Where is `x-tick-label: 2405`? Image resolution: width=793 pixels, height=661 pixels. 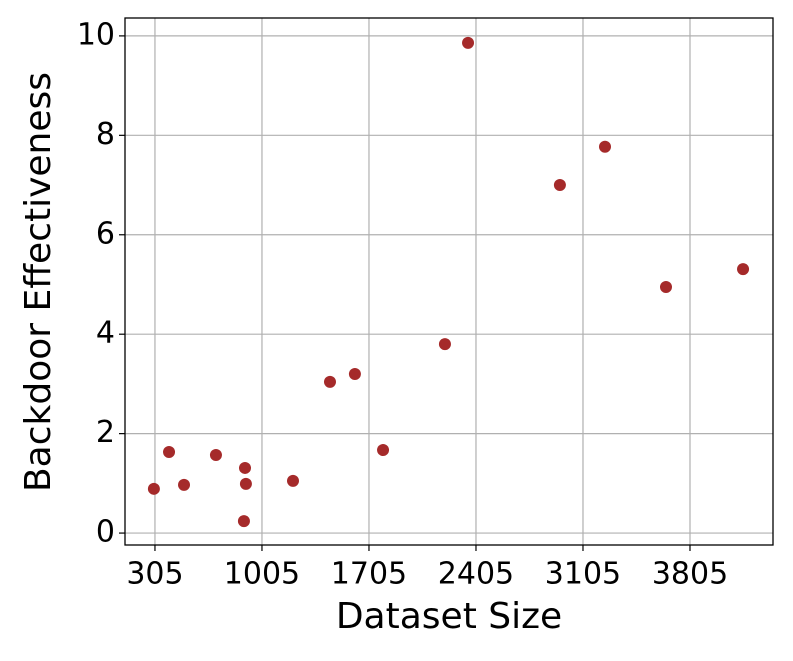 x-tick-label: 2405 is located at coordinates (476, 574).